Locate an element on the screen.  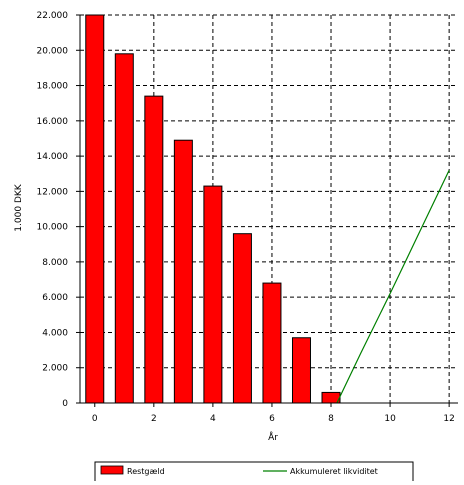
x-tick-label: 10 is located at coordinates (390, 419).